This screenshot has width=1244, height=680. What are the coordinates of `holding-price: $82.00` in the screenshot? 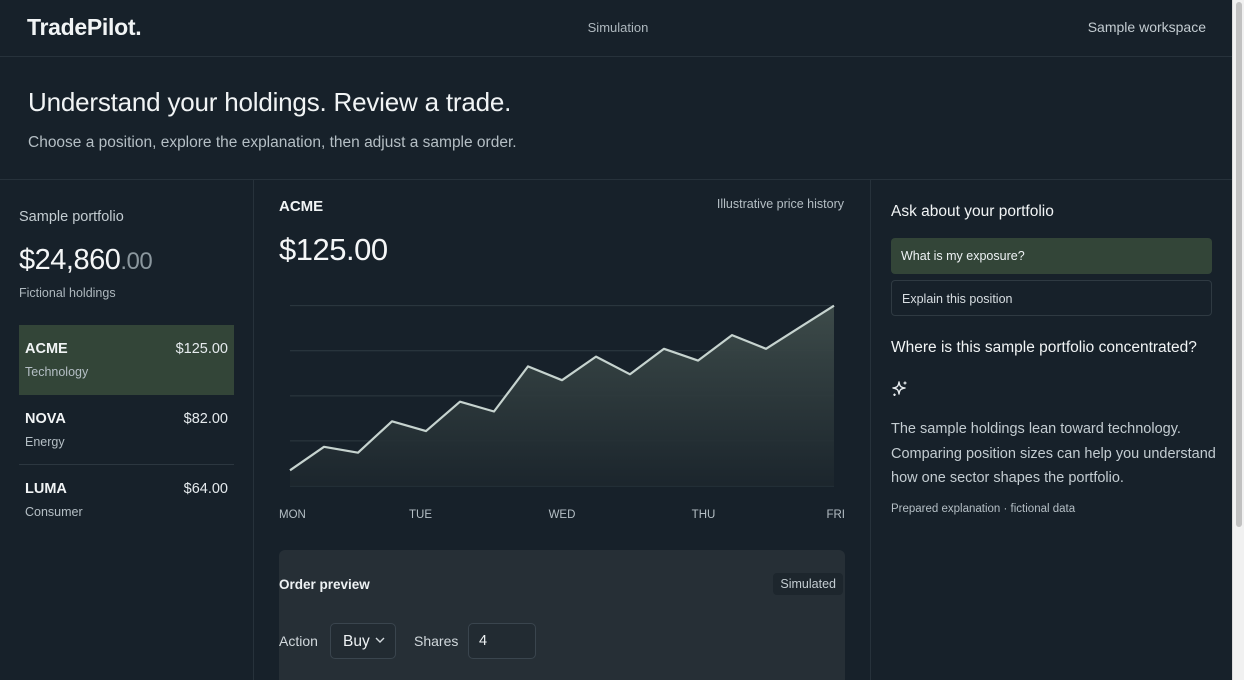 It's located at (205, 419).